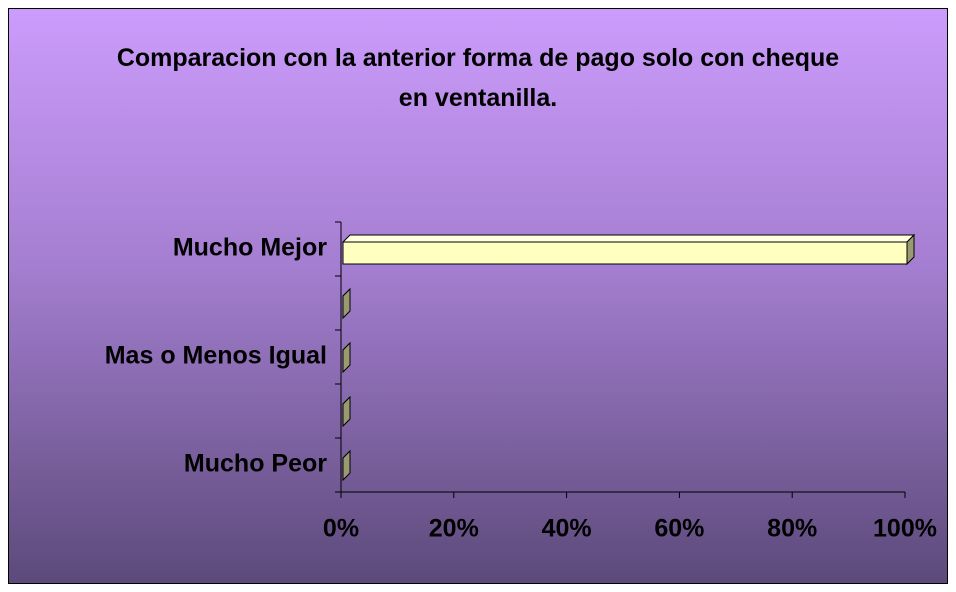 The width and height of the screenshot is (956, 592). Describe the element at coordinates (679, 529) in the screenshot. I see `x-tick-label: 60%` at that location.